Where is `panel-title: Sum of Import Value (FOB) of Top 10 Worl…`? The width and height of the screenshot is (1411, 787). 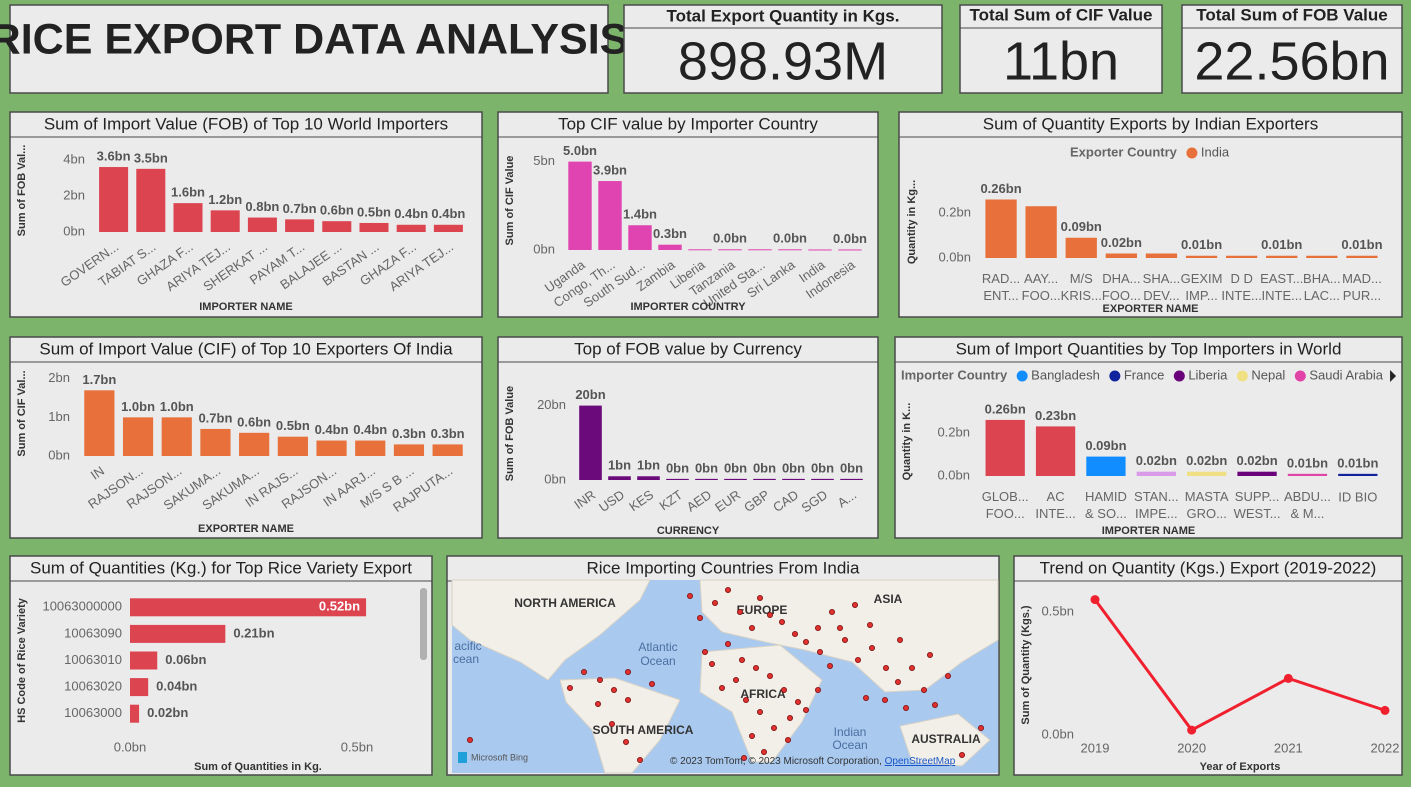 panel-title: Sum of Import Value (FOB) of Top 10 Worl… is located at coordinates (246, 123).